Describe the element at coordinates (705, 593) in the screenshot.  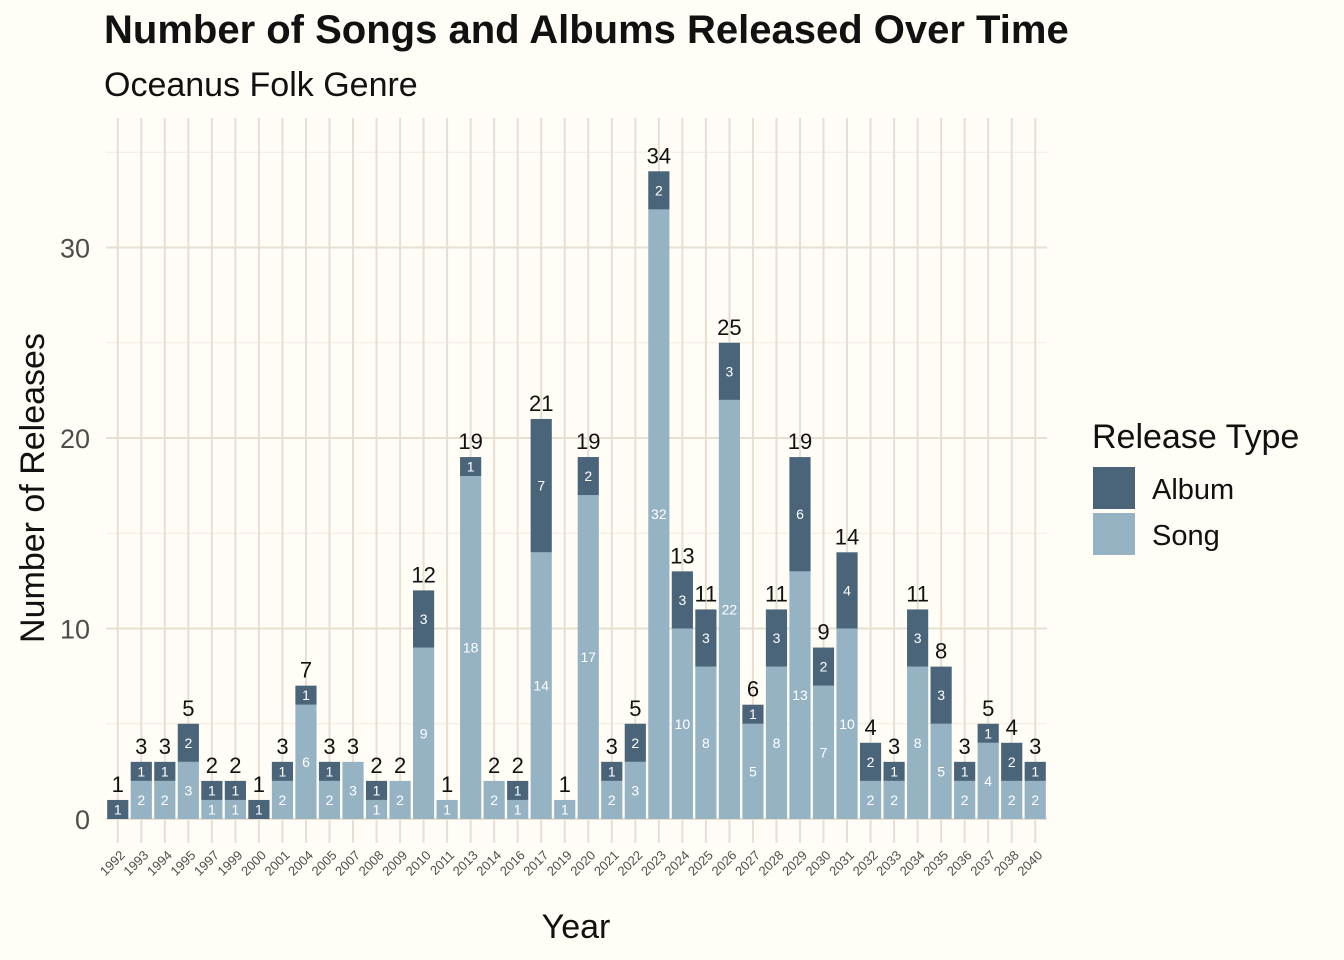
I see `total-label: 11` at that location.